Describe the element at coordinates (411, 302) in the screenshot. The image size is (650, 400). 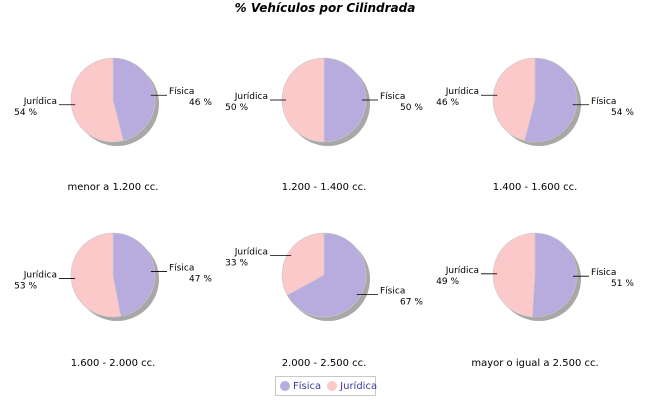
I see `slice-percent-label: 67 %` at that location.